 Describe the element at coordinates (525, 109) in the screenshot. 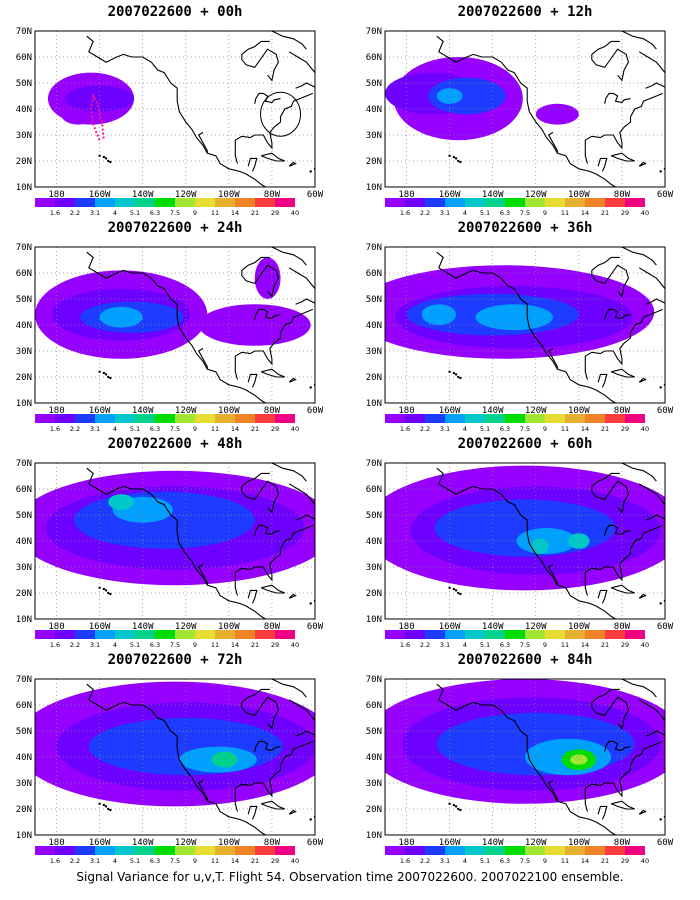

I see `map-frame` at that location.